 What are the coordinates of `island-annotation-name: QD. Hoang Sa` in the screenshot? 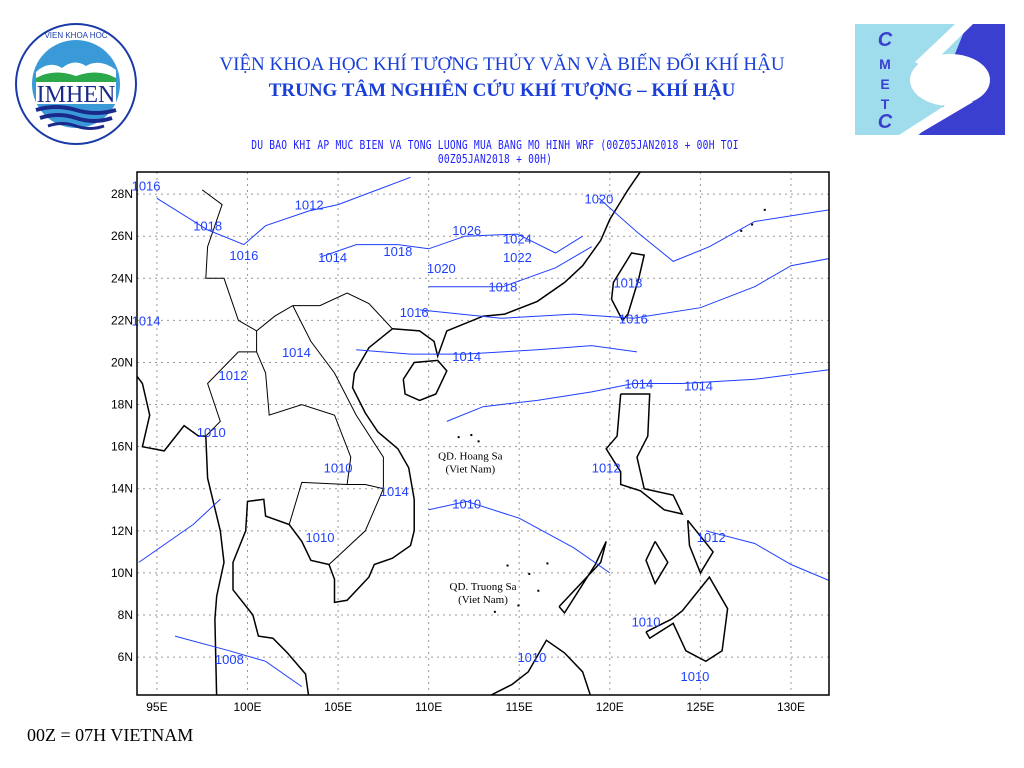 It's located at (470, 456).